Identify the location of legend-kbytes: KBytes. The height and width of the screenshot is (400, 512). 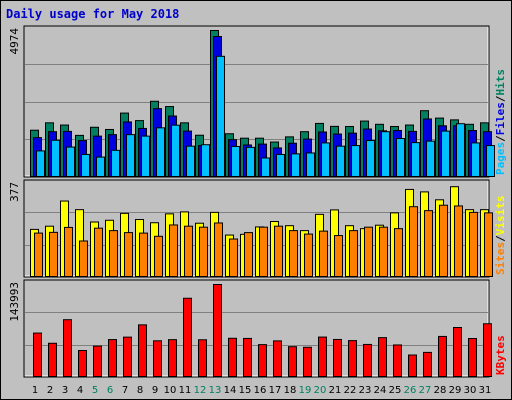
(500, 355).